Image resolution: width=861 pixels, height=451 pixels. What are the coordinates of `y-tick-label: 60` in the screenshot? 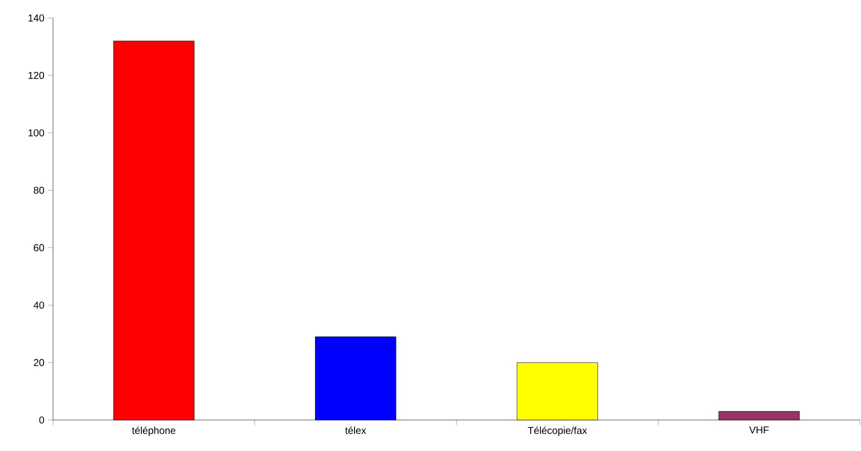 It's located at (39, 248).